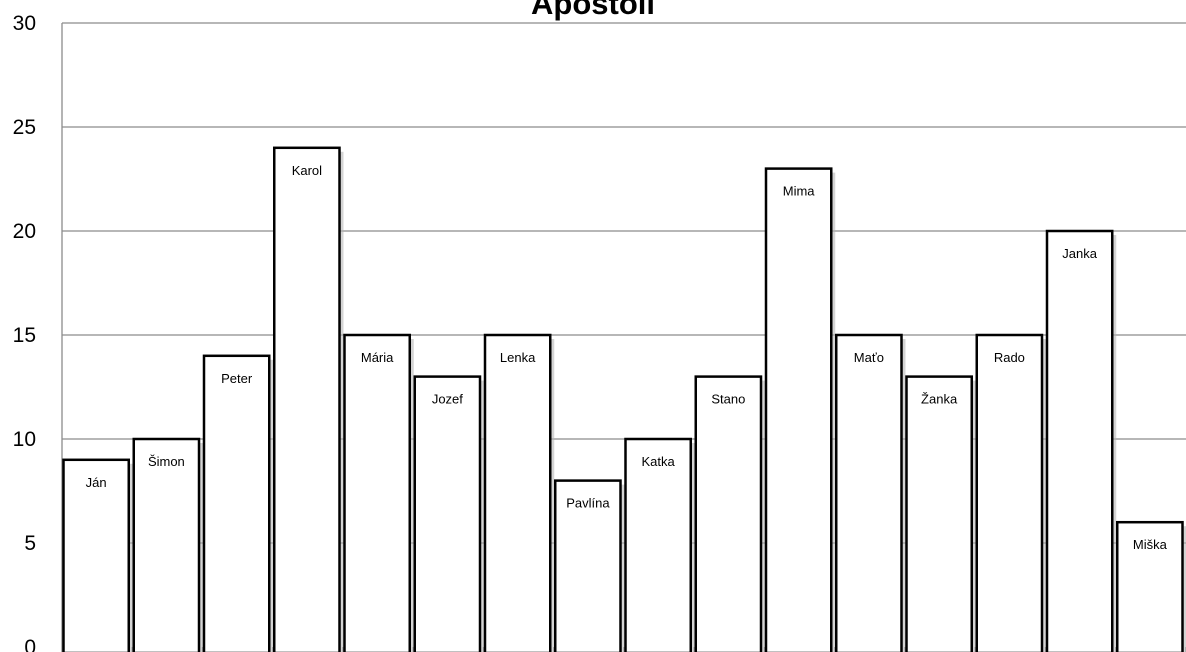 The width and height of the screenshot is (1186, 652). I want to click on bar-label: Šimon, so click(166, 461).